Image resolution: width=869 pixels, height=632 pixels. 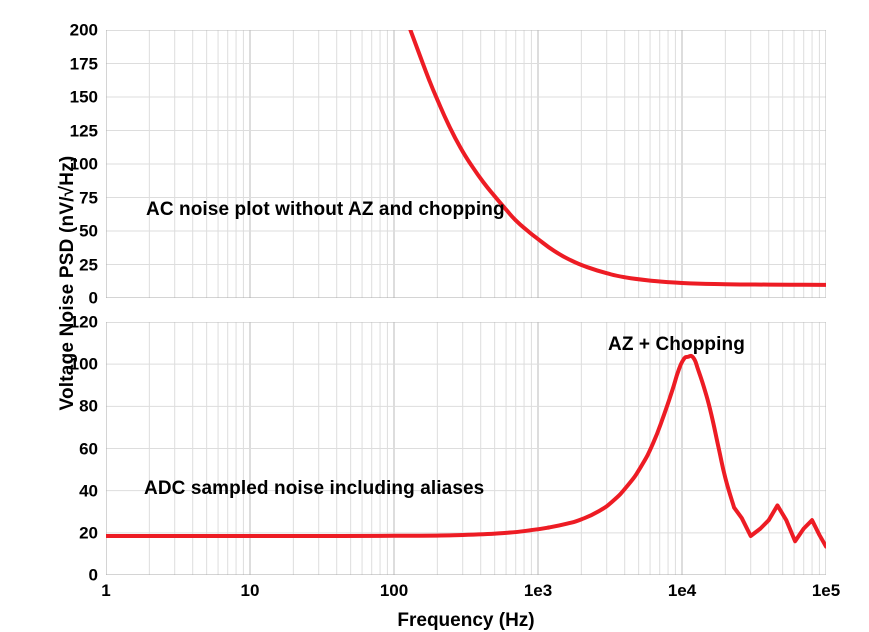 What do you see at coordinates (83, 63) in the screenshot?
I see `y-tick: 175` at bounding box center [83, 63].